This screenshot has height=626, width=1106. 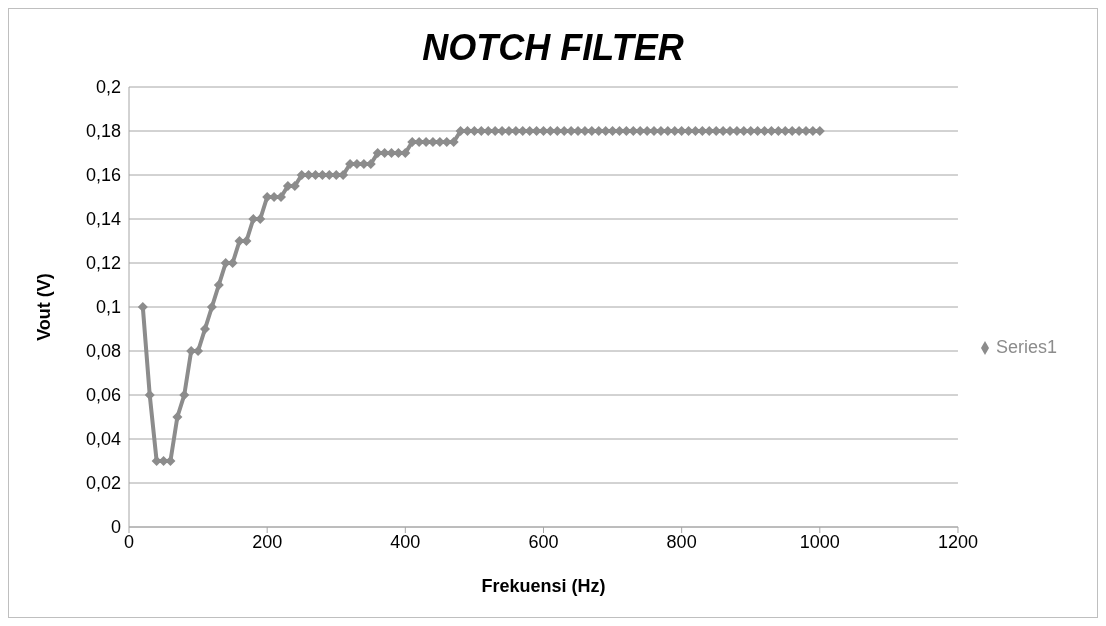 What do you see at coordinates (103, 219) in the screenshot?
I see `y-tick-label: 0,14` at bounding box center [103, 219].